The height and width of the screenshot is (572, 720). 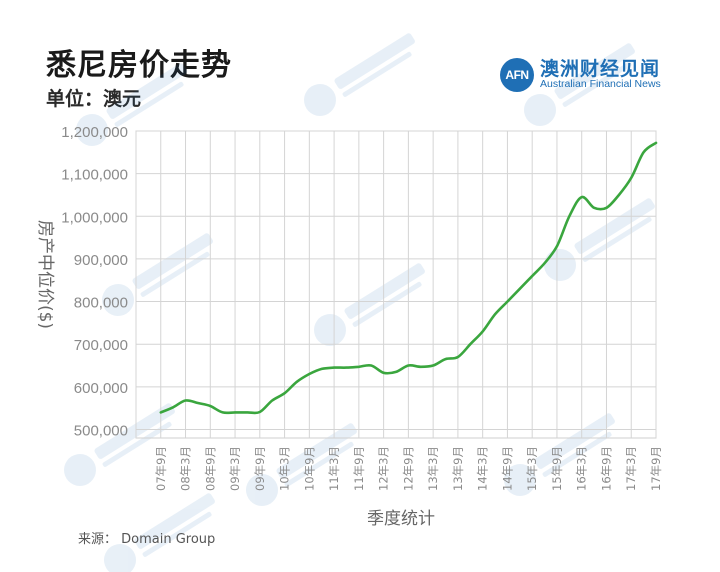 What do you see at coordinates (235, 468) in the screenshot?
I see `x-tick-label: 09年3月` at bounding box center [235, 468].